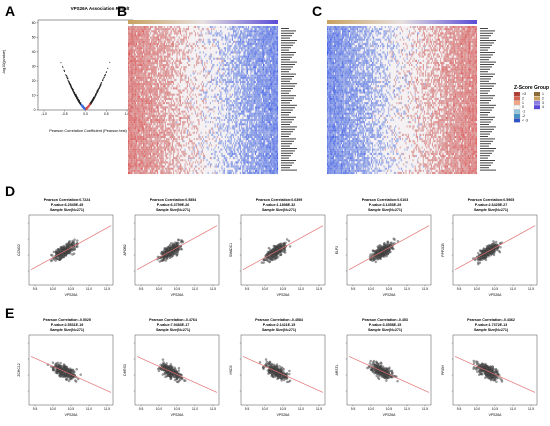  I want to click on zscore-label: >3, so click(524, 94).